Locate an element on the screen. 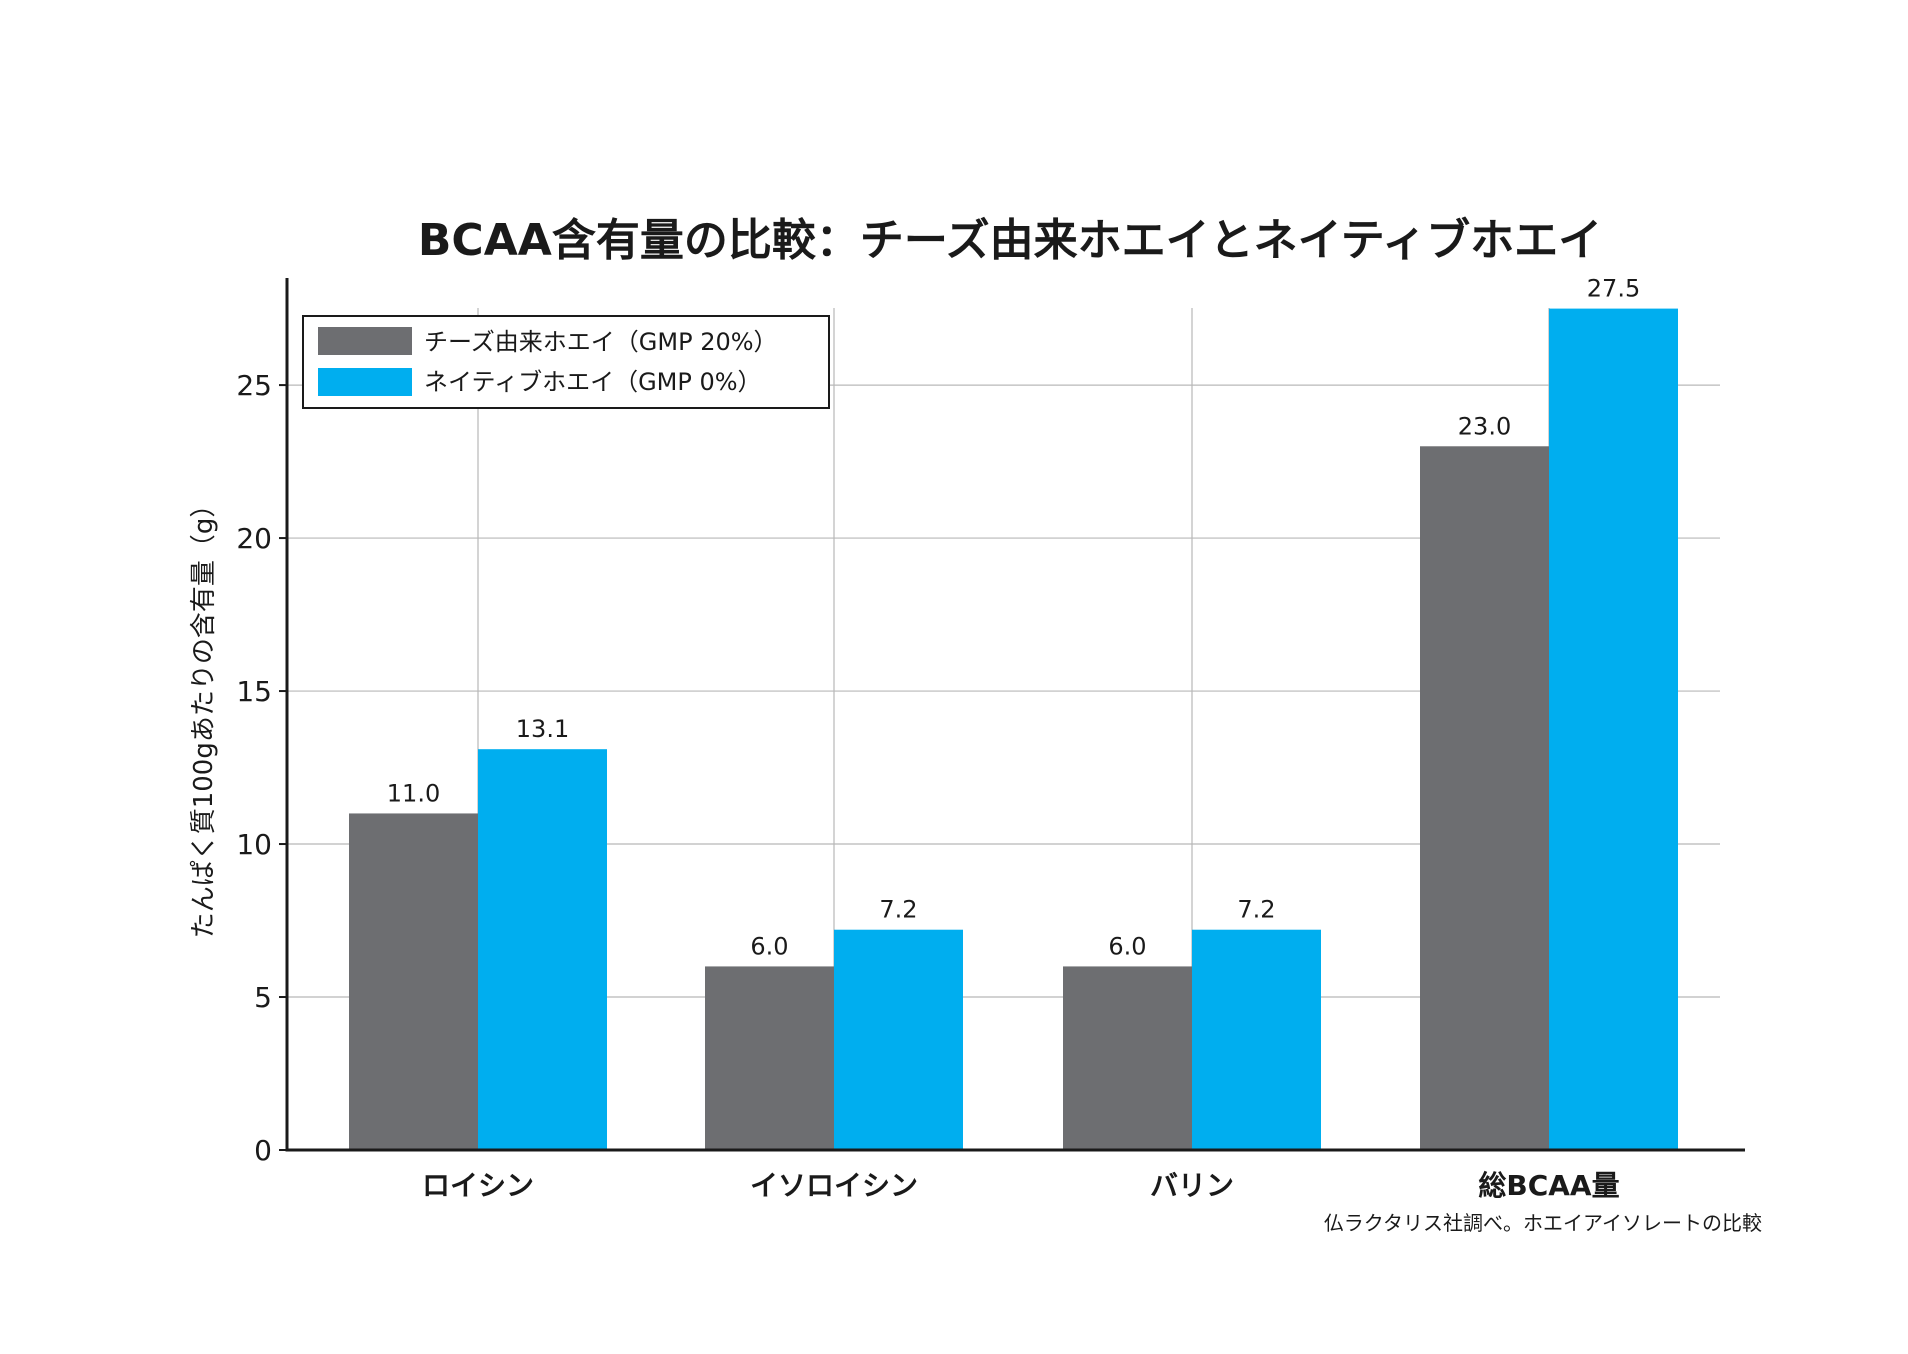 This screenshot has height=1354, width=1908. y-tick-label: 5 is located at coordinates (263, 997).